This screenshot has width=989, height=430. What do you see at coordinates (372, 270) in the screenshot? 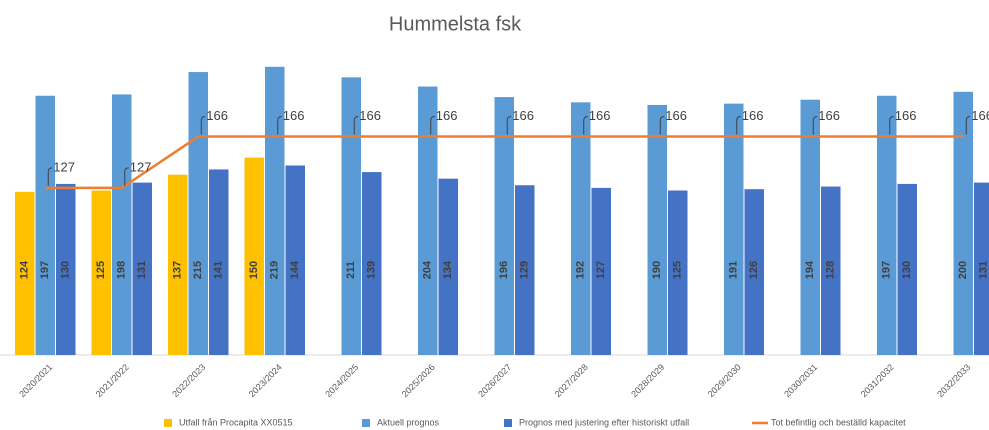
I see `bar-label: 139` at bounding box center [372, 270].